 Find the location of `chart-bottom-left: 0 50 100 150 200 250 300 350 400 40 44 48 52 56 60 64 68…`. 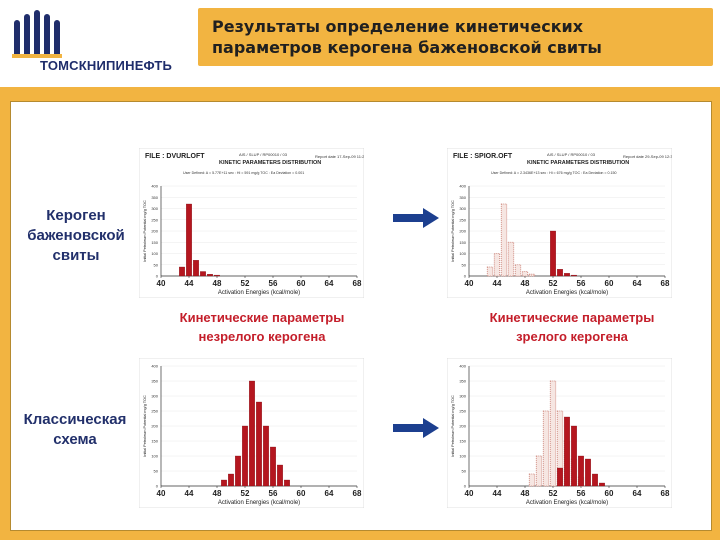

chart-bottom-left: 0 50 100 150 200 250 300 350 400 40 44 48 52 56 60 64 68… is located at coordinates (251, 433).